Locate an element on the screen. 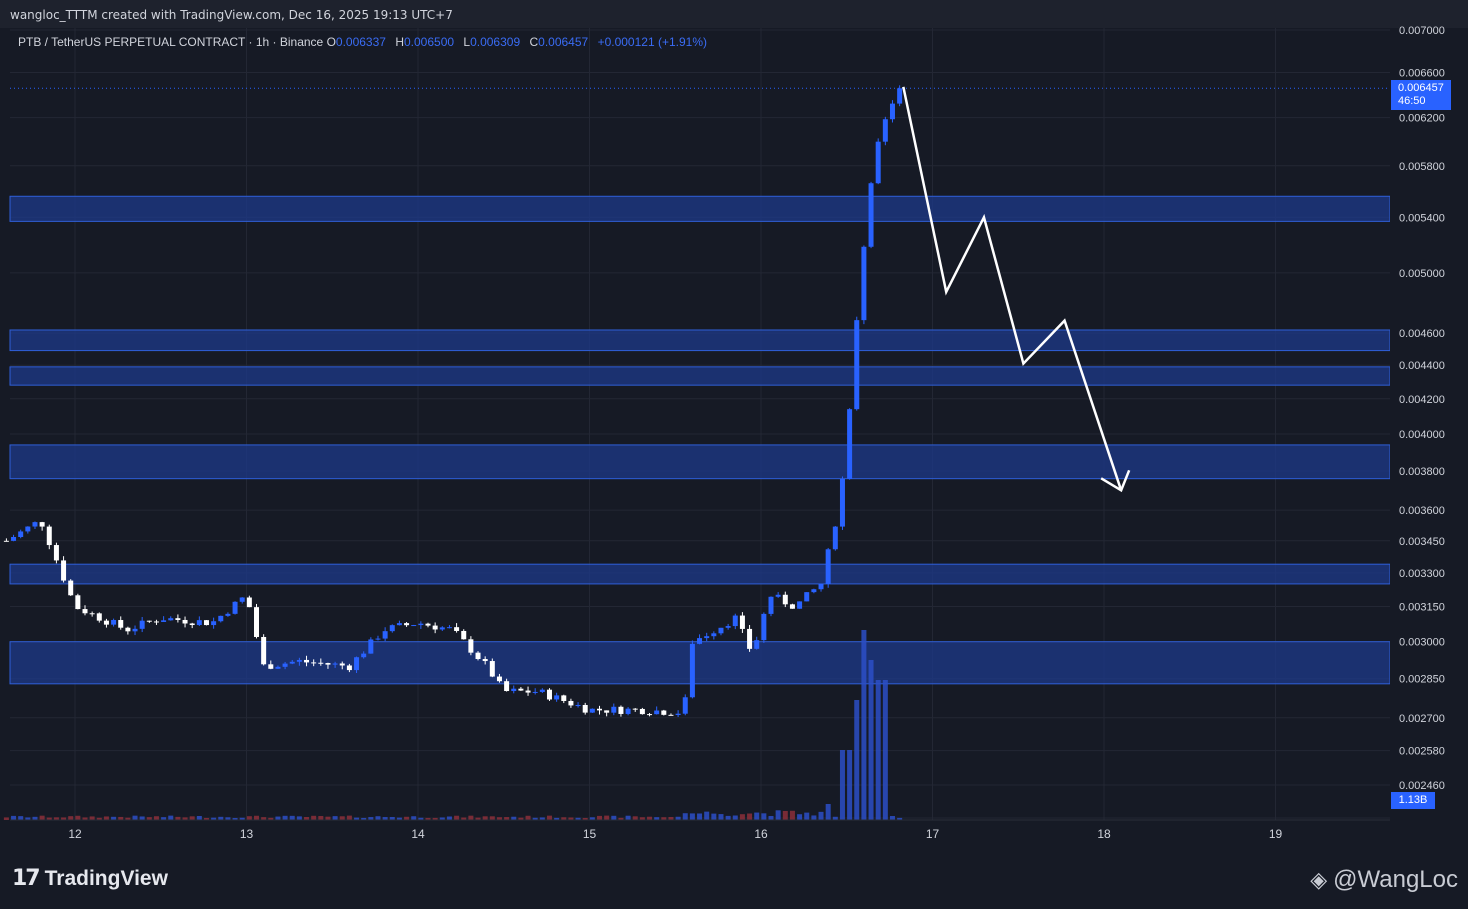 The image size is (1468, 909). legend-high-label: H is located at coordinates (399, 42).